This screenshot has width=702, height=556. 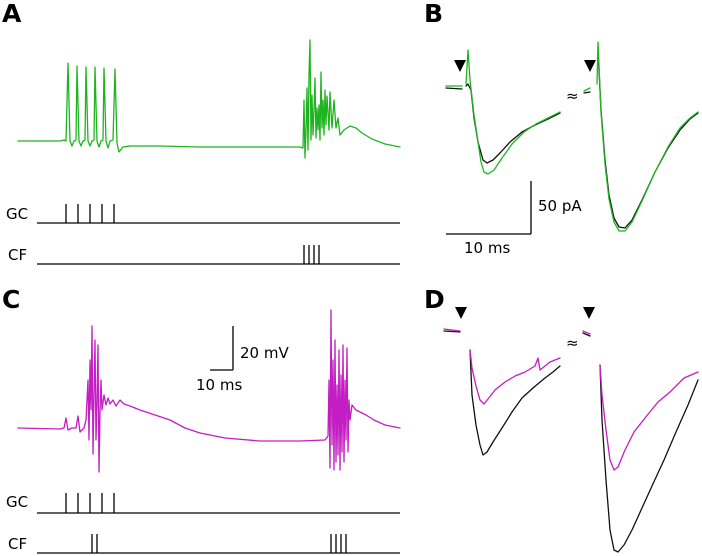 I want to click on panel-b: ≈ 50 pA 10 ms, so click(x=572, y=149).